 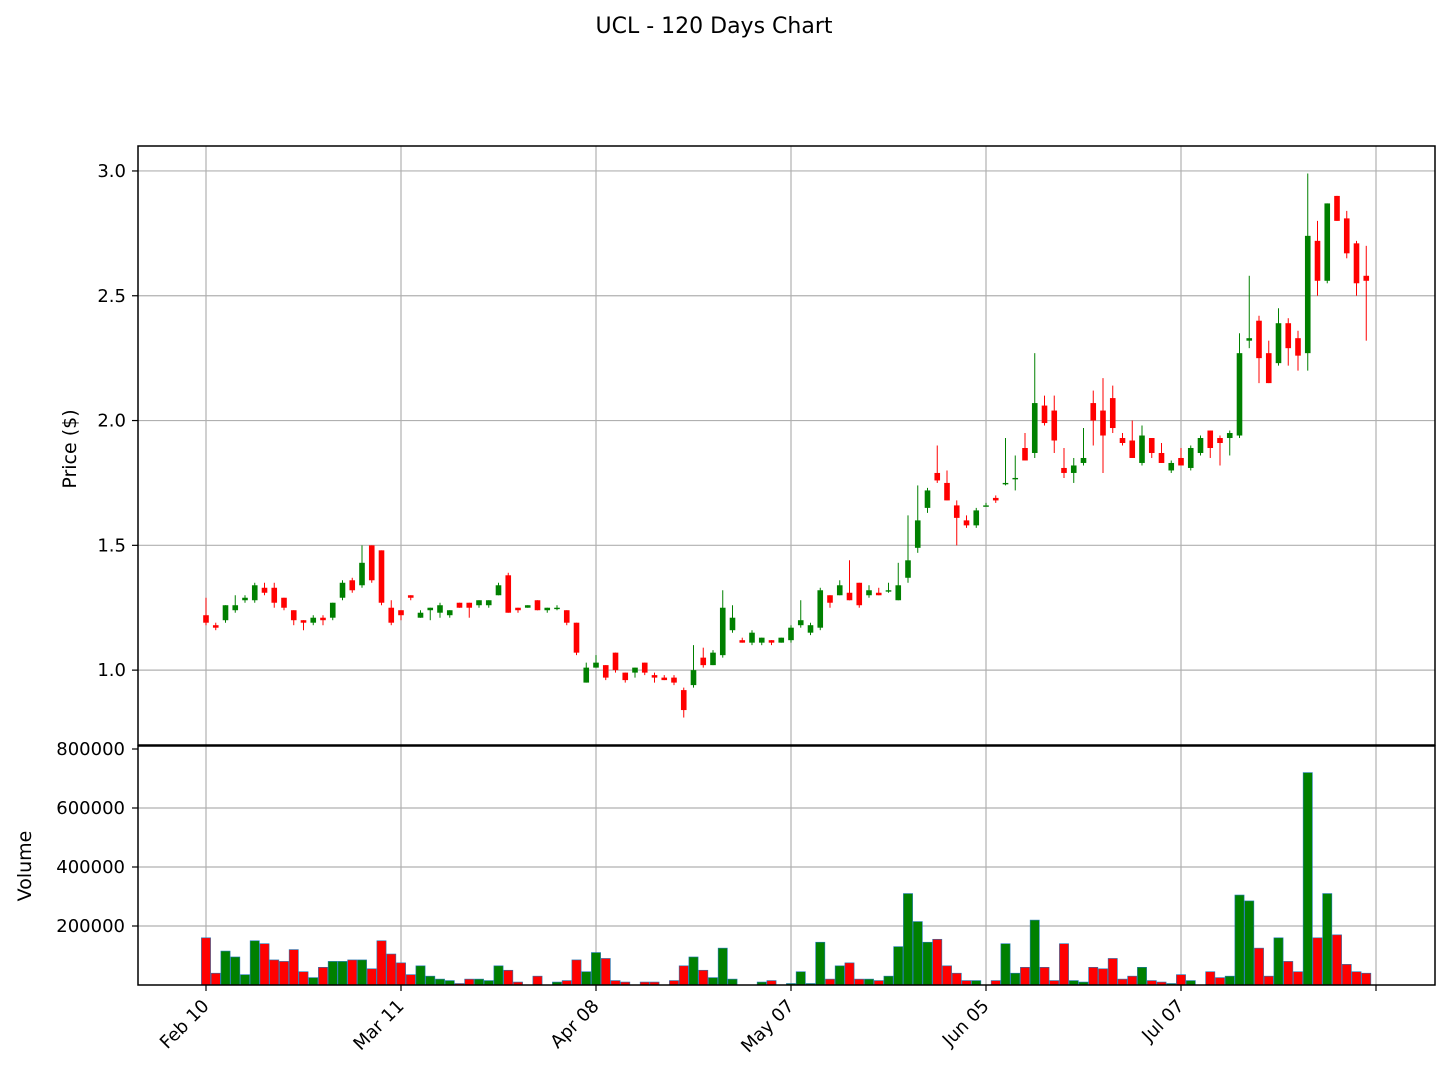 What do you see at coordinates (97, 838) in the screenshot?
I see `volume-y-ticks: 200000 400000 600000 800000` at bounding box center [97, 838].